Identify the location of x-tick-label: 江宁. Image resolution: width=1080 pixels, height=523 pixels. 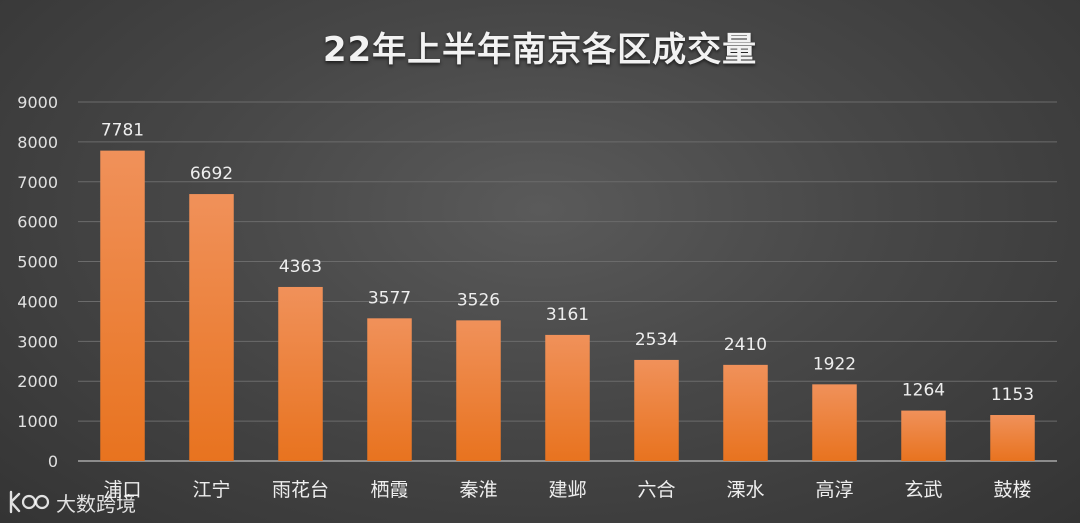
(211, 490).